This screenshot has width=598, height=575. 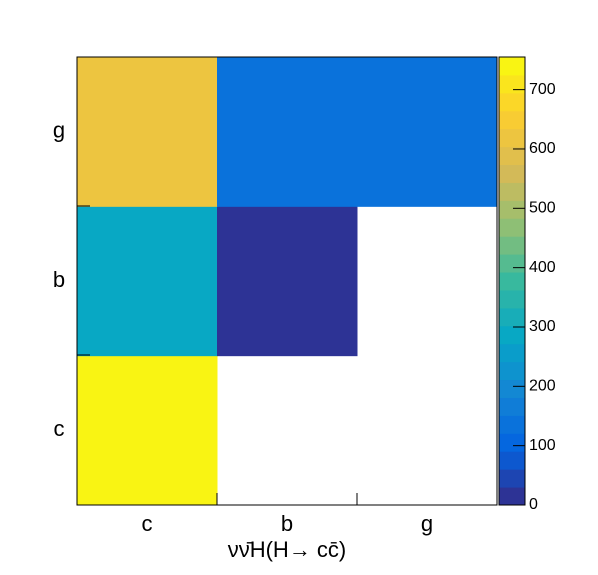 I want to click on y-tick-label: b, so click(x=59, y=279).